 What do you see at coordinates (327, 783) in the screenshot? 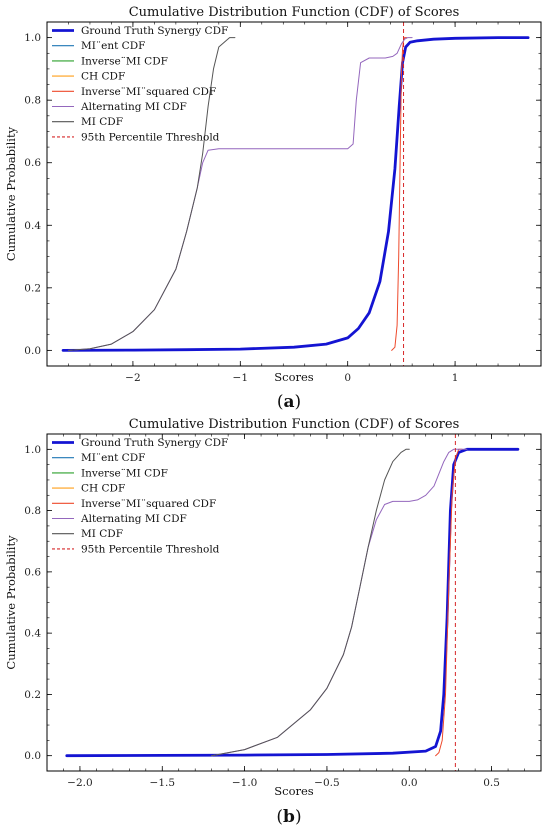
I see `x-tick-label: −0.5` at bounding box center [327, 783].